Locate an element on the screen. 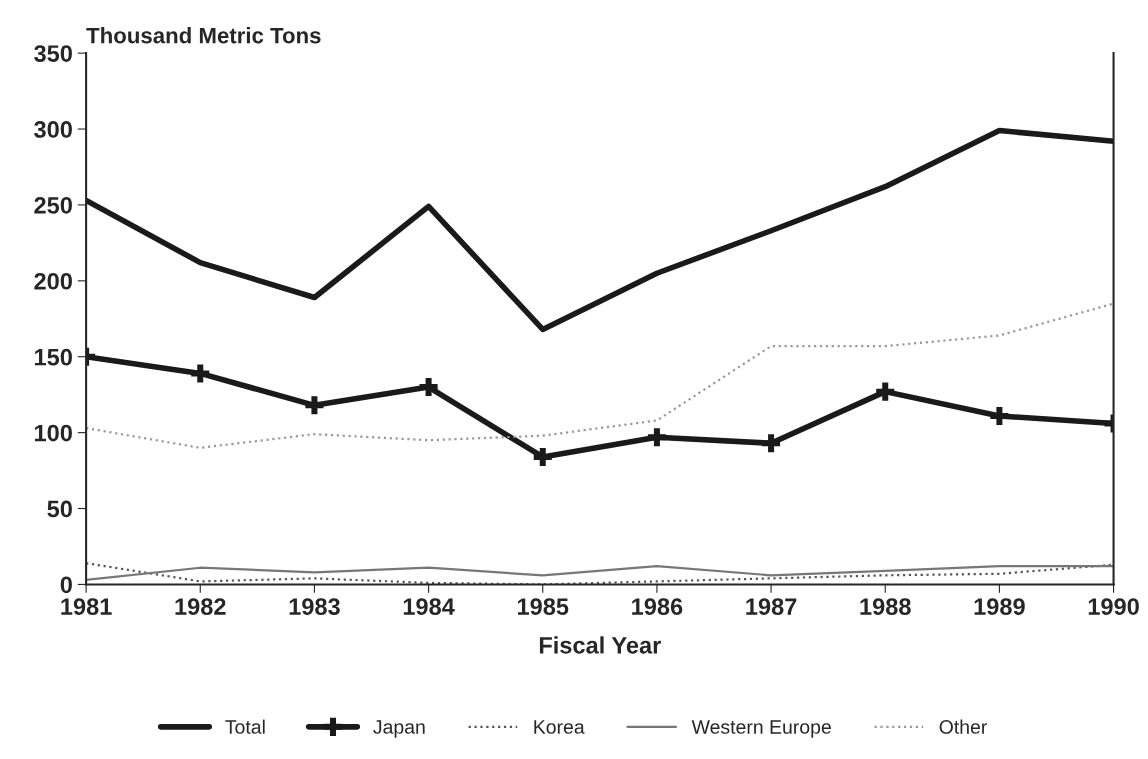  x-tick-label: 1983 is located at coordinates (314, 606).